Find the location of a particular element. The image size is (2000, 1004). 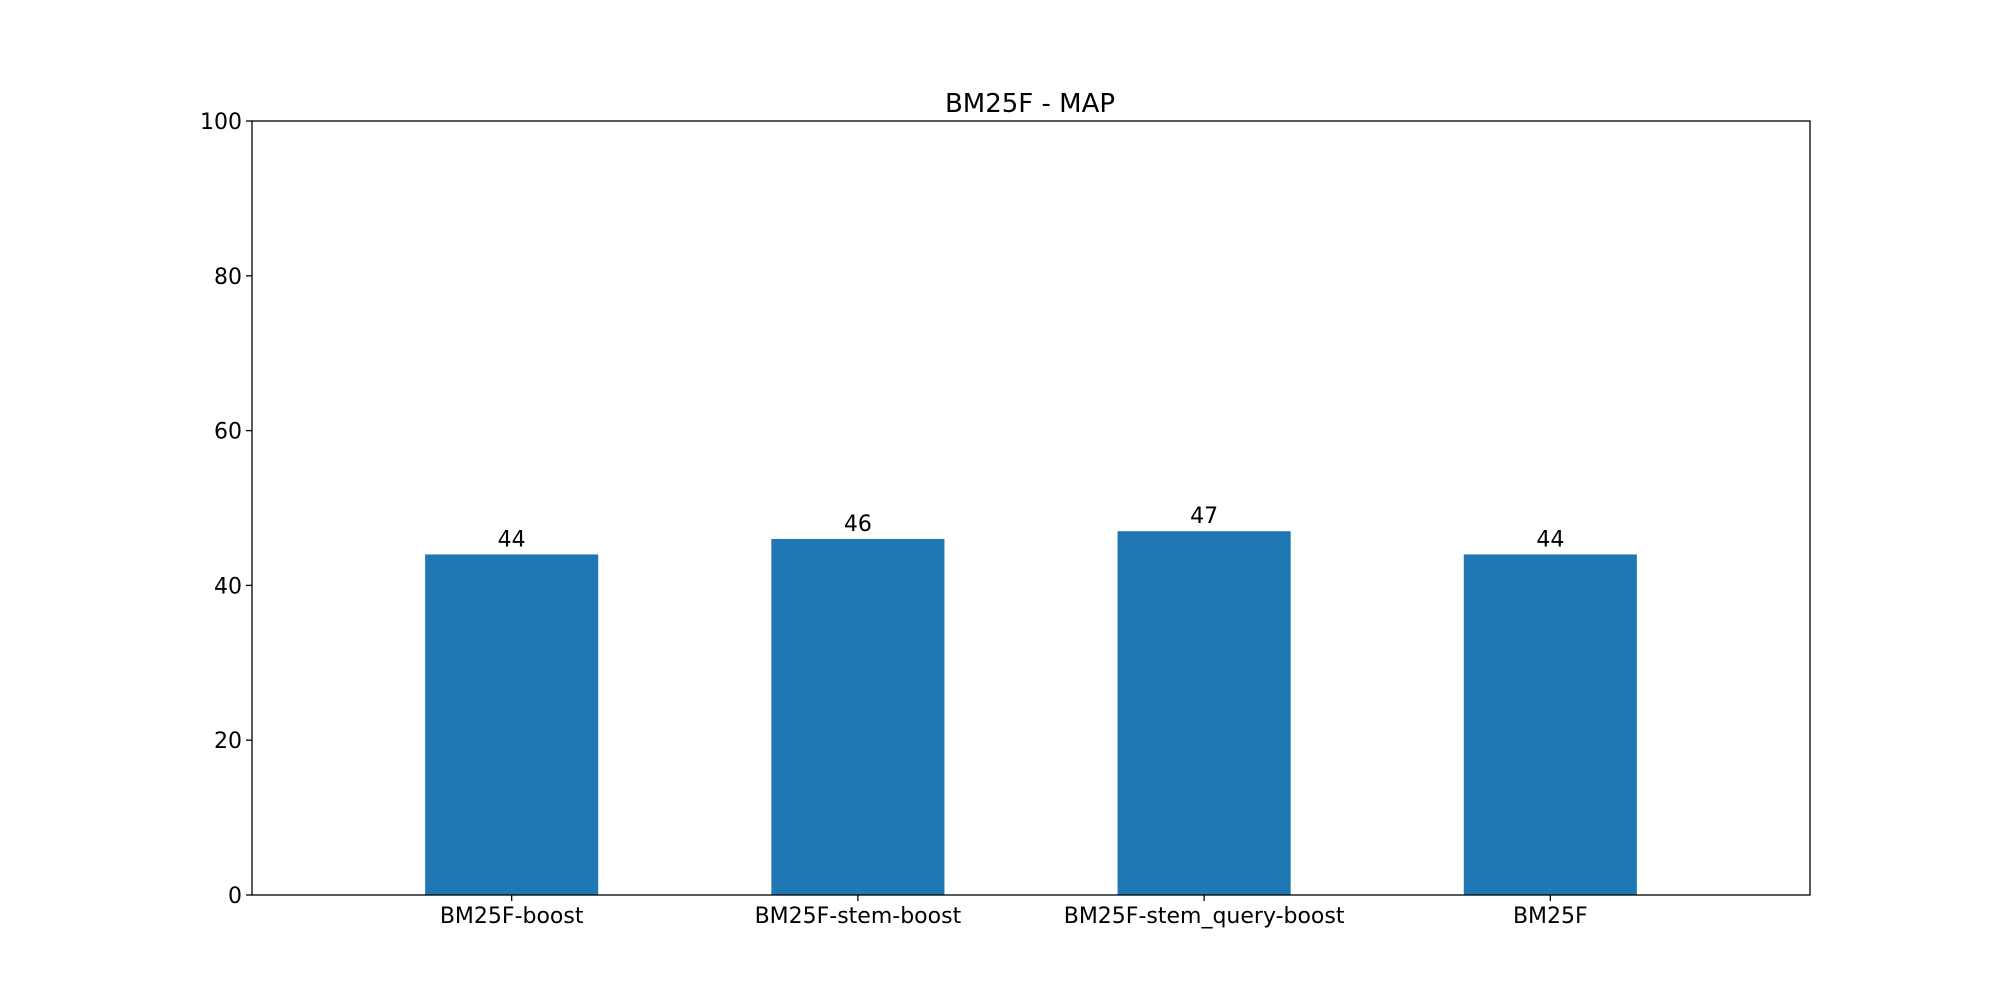

data-label-3: 44 is located at coordinates (1550, 539).